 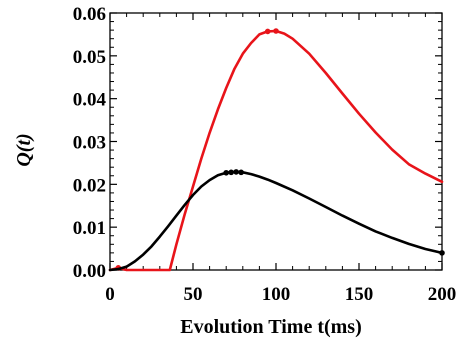 What do you see at coordinates (276, 294) in the screenshot?
I see `x-tick-label: 100` at bounding box center [276, 294].